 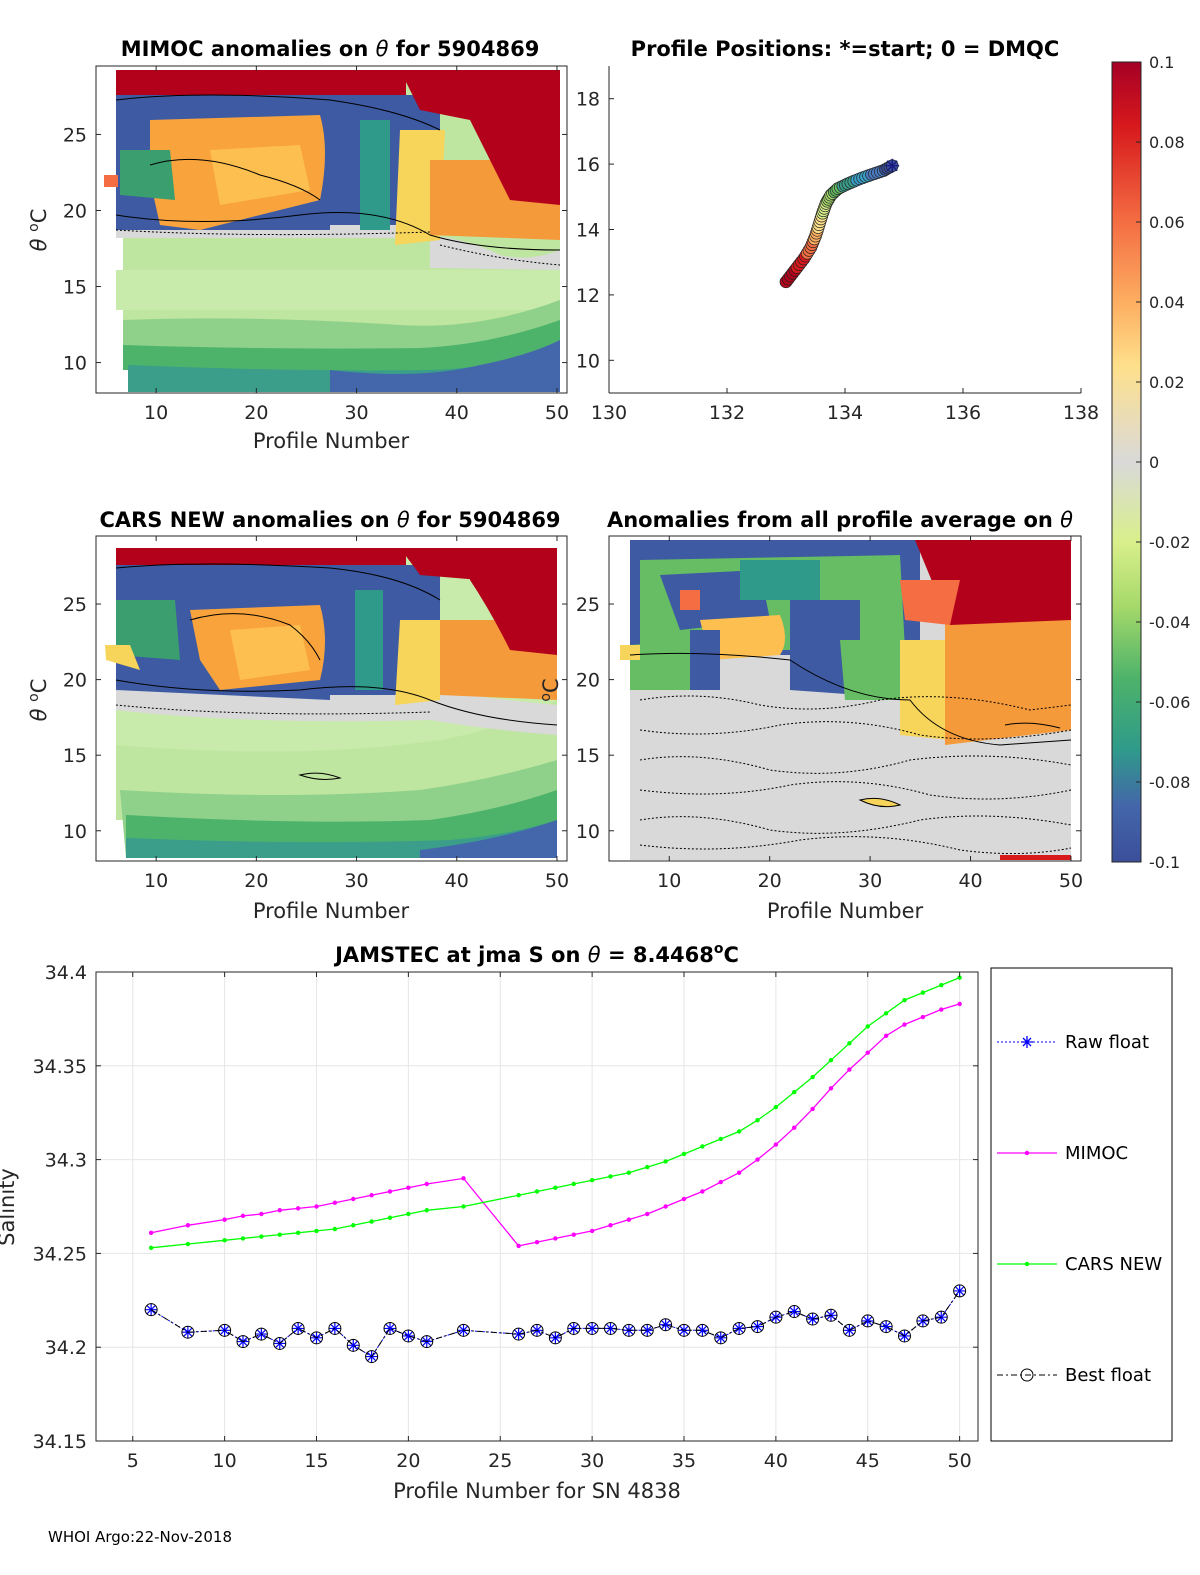 I want to click on colorbar-tick-label: 0.04, so click(x=1167, y=302).